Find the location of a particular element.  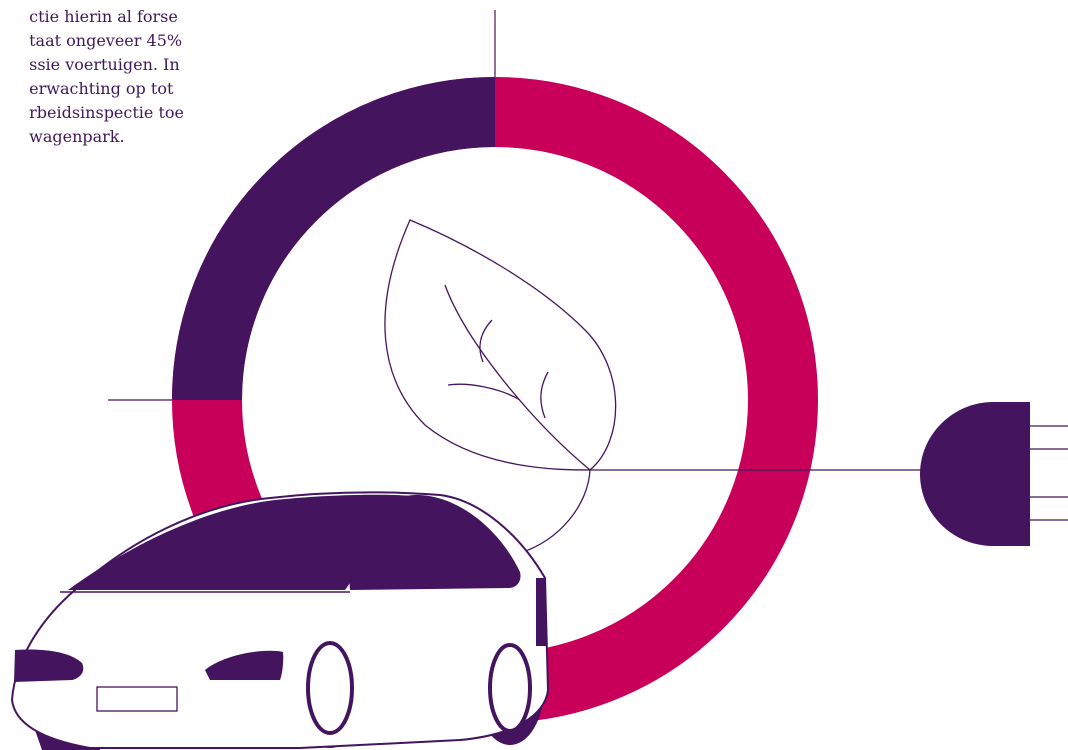

plug-icon is located at coordinates (994, 474).